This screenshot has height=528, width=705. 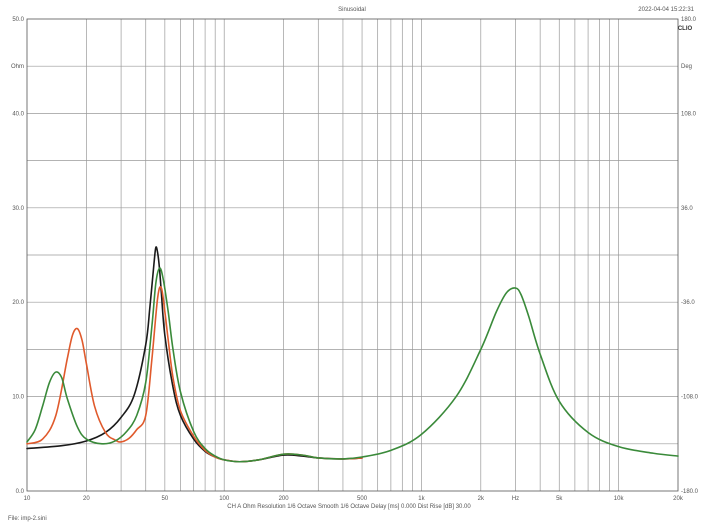 I want to click on x-tick-label: 10k, so click(x=619, y=499).